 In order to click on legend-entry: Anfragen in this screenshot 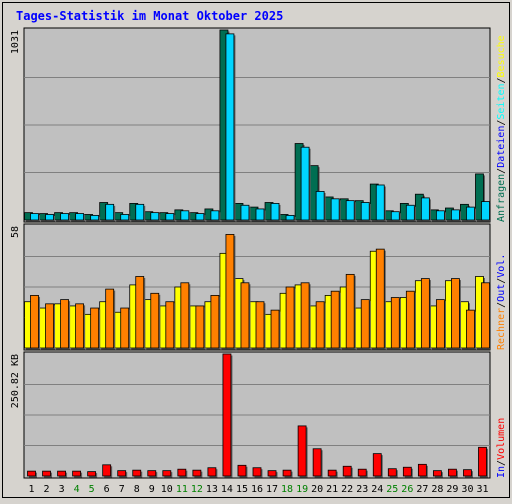, I will do `click(501, 198)`.